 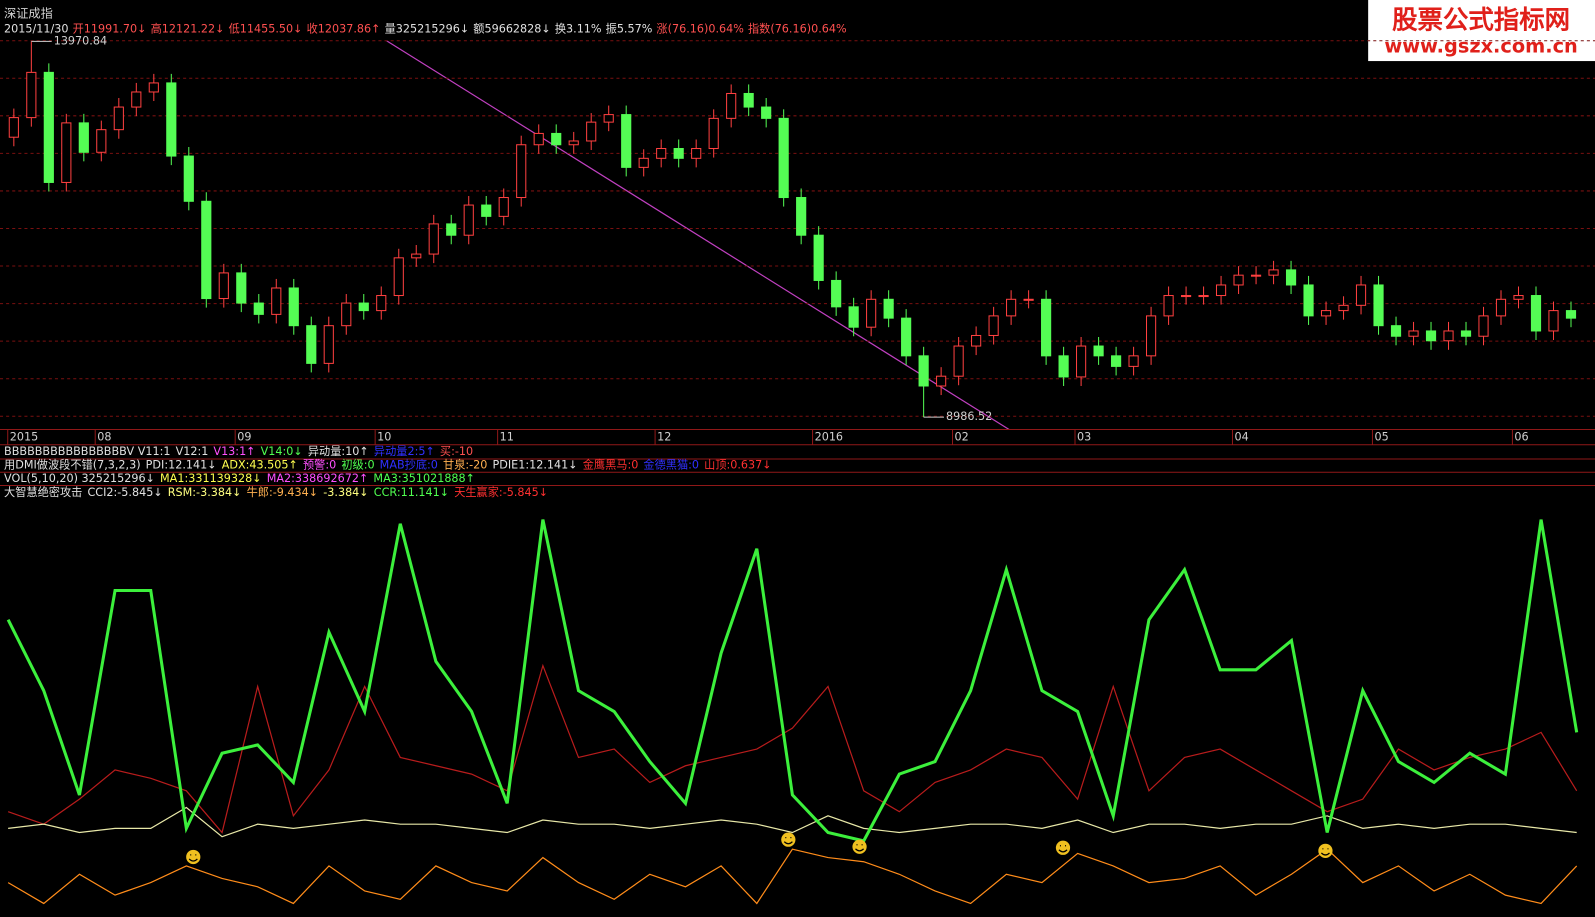 I want to click on x-tick-label: 03, so click(x=1084, y=437).